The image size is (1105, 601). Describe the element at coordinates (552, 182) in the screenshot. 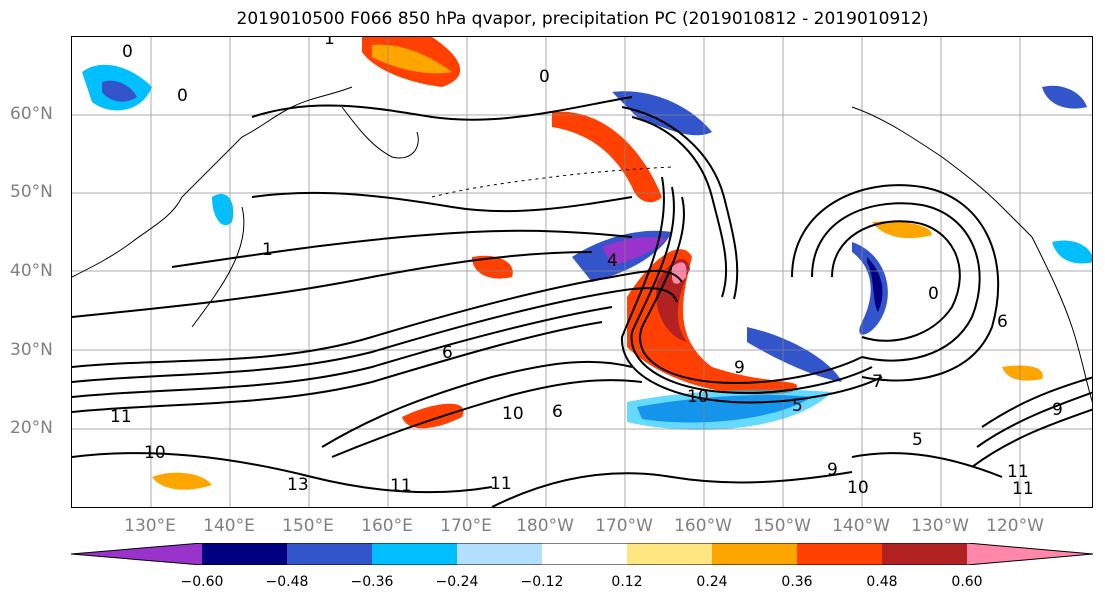

I see `coast-aleutians` at that location.